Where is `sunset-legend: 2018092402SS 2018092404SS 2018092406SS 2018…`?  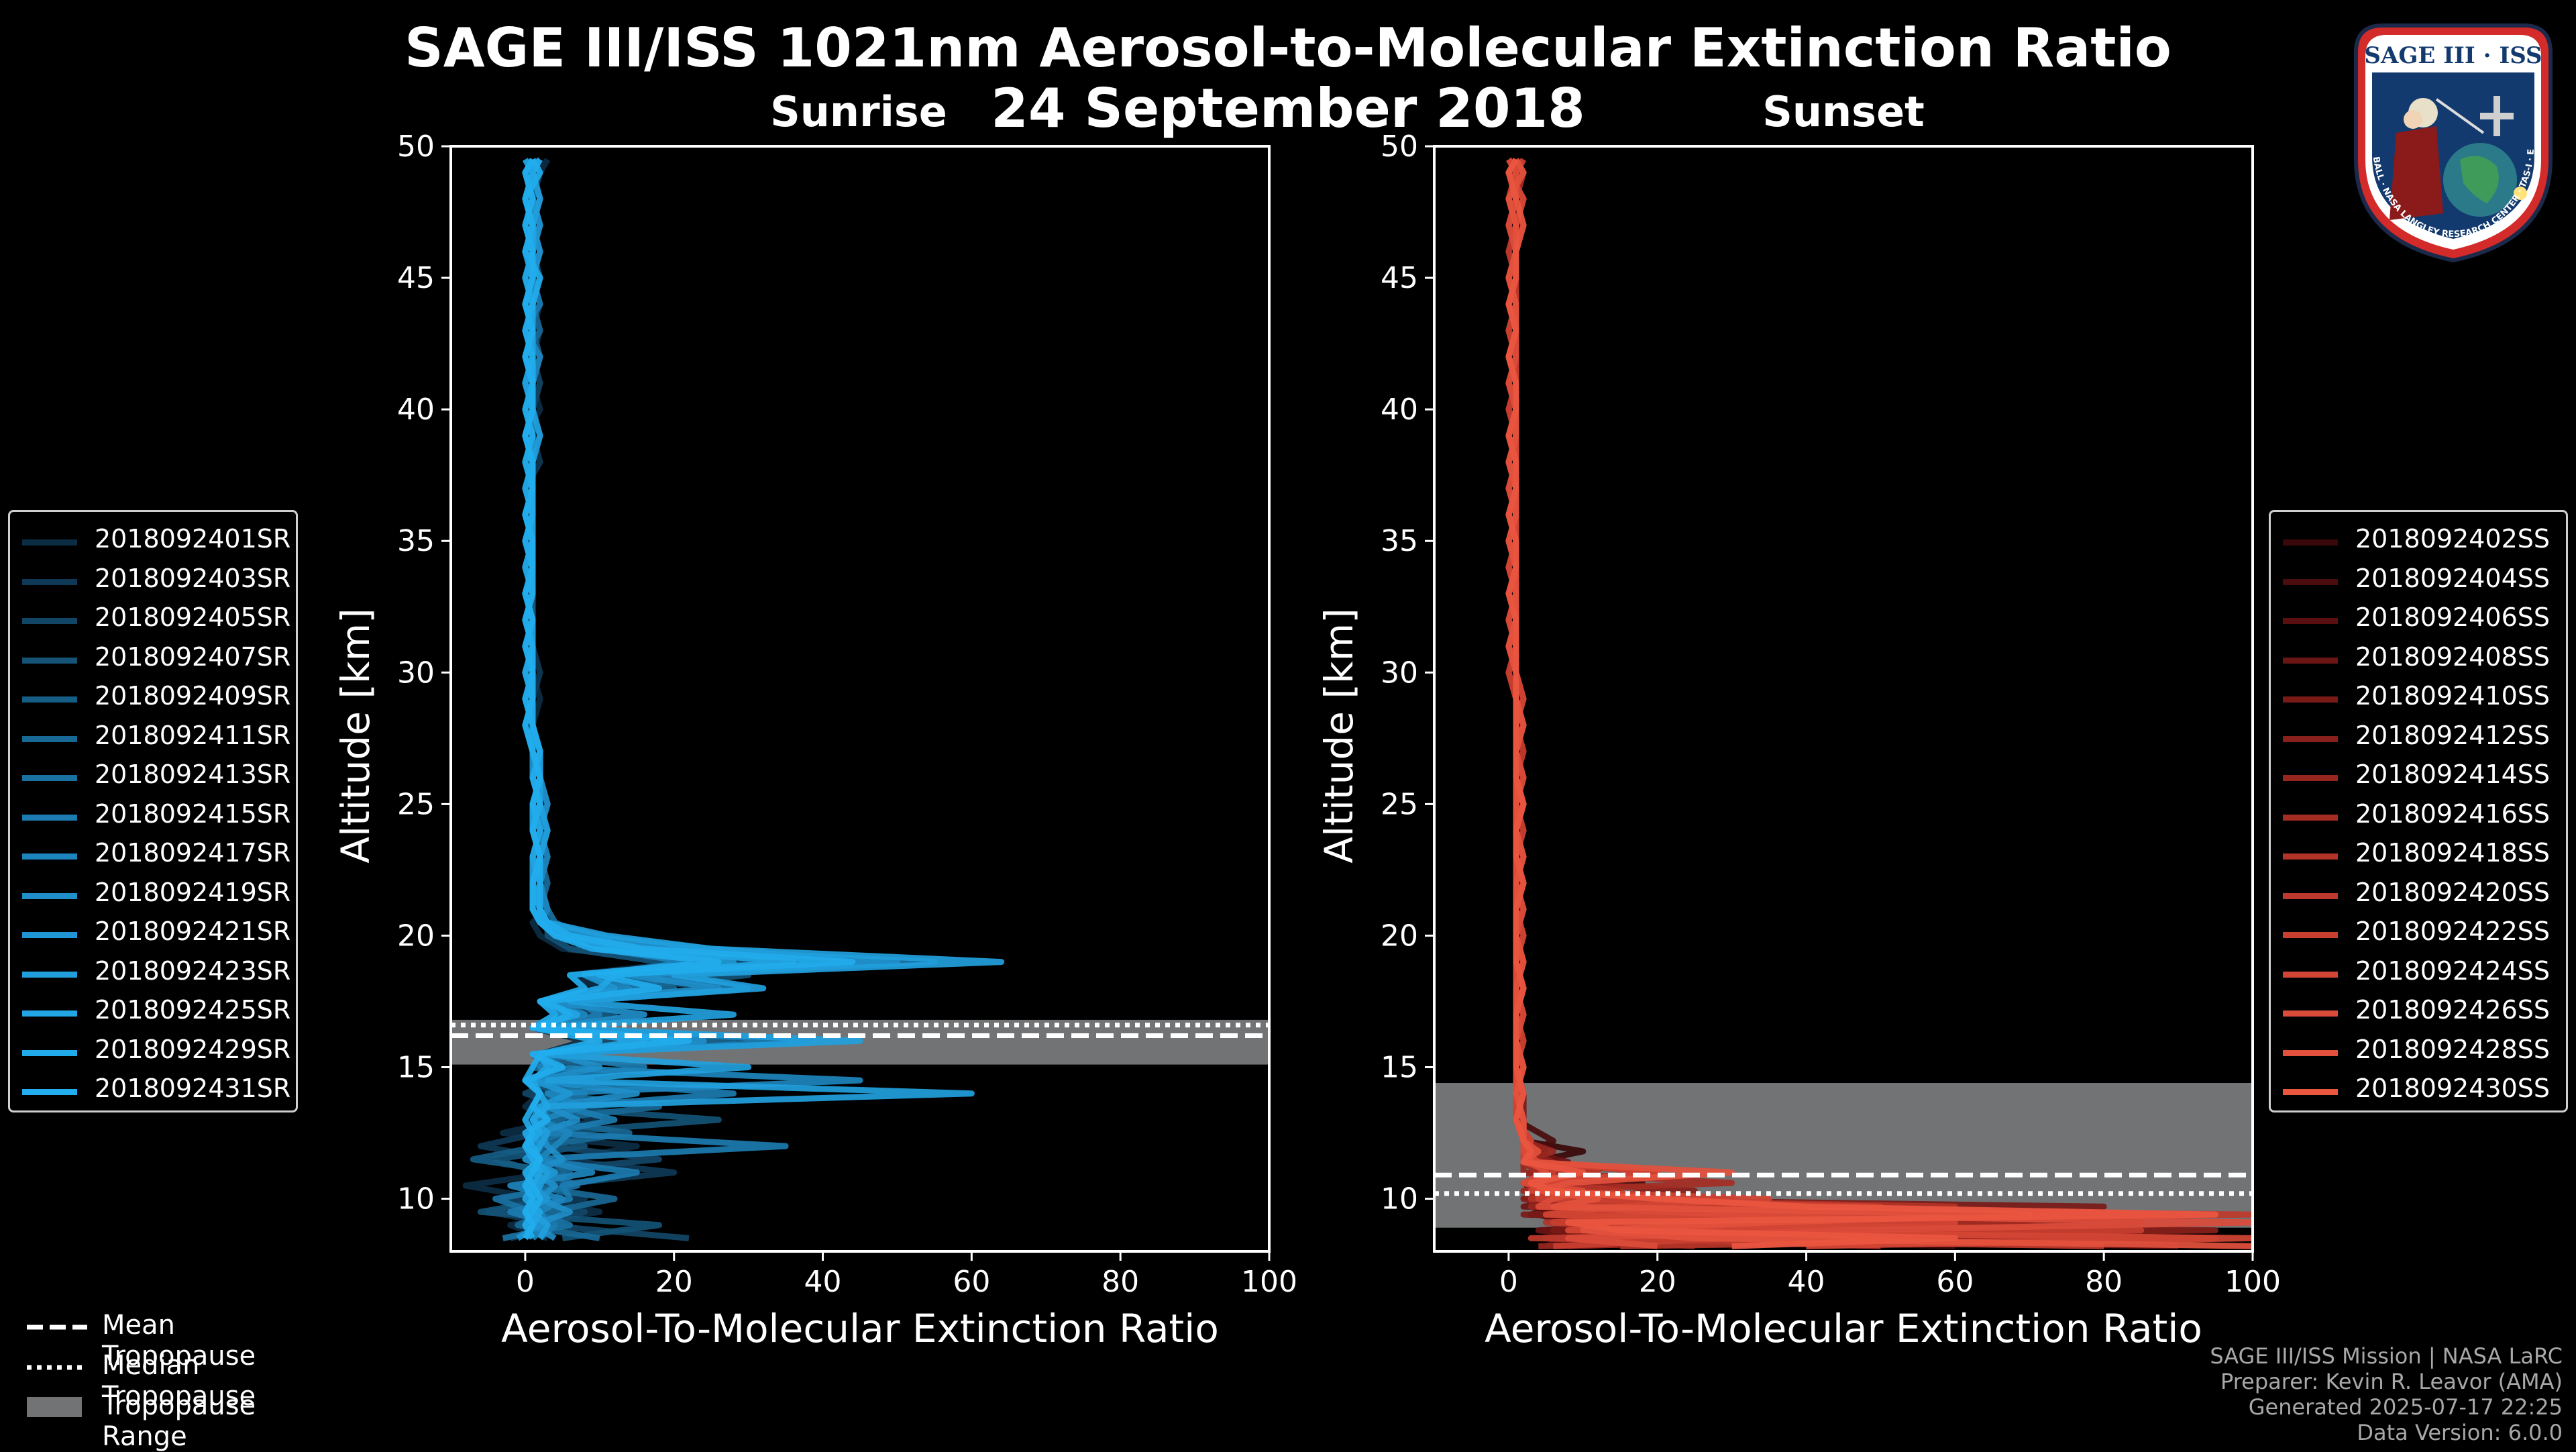 sunset-legend: 2018092402SS 2018092404SS 2018092406SS 2018… is located at coordinates (2418, 811).